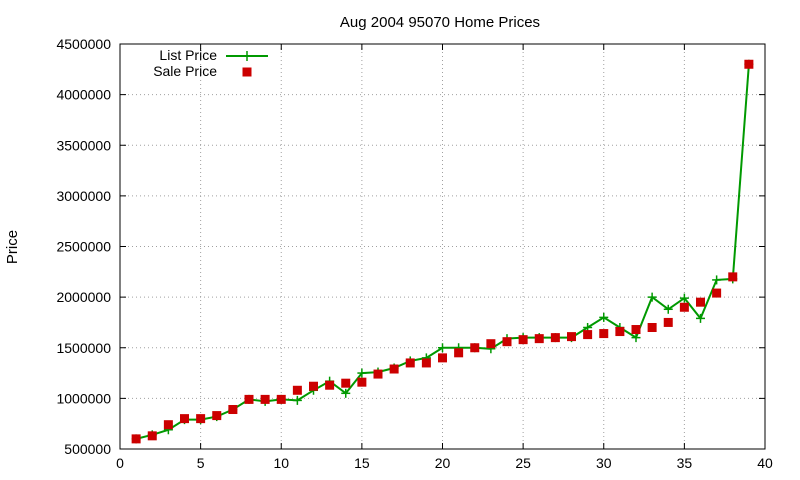 Image resolution: width=800 pixels, height=480 pixels. I want to click on y-tick-label: 3000000, so click(83, 196).